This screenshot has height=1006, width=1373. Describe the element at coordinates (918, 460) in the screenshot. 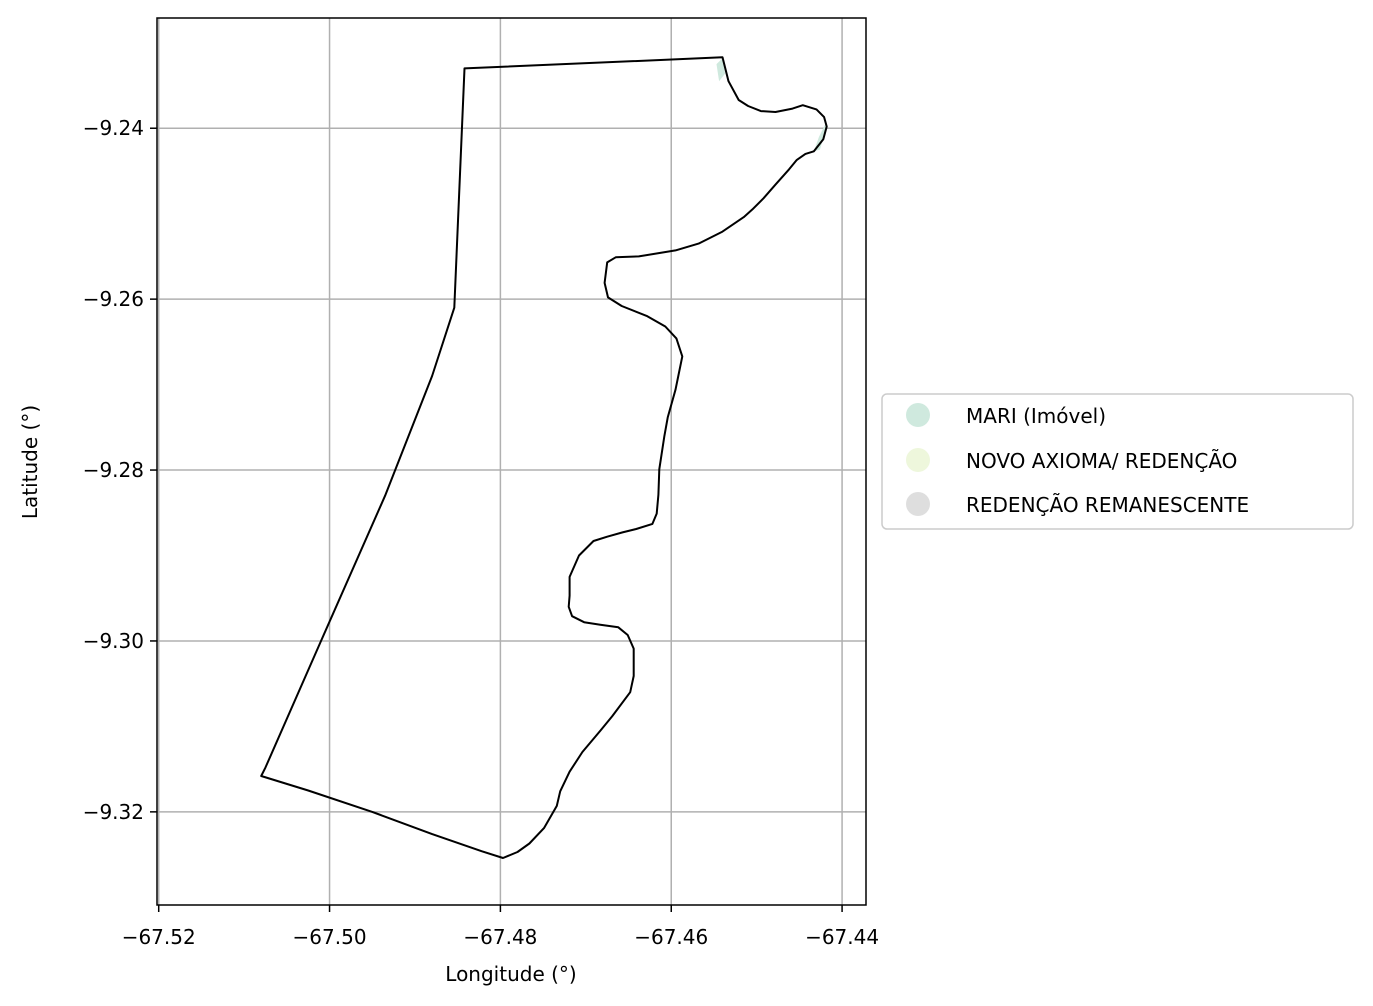

I see `legend-marker-novo-axioma` at that location.